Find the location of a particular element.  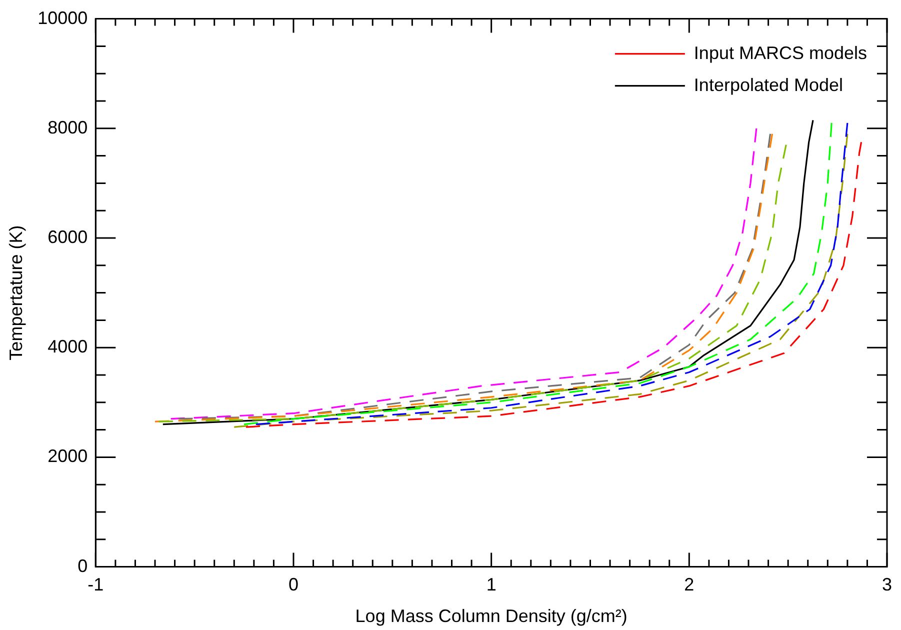

x-tick-label: -1 is located at coordinates (96, 584).